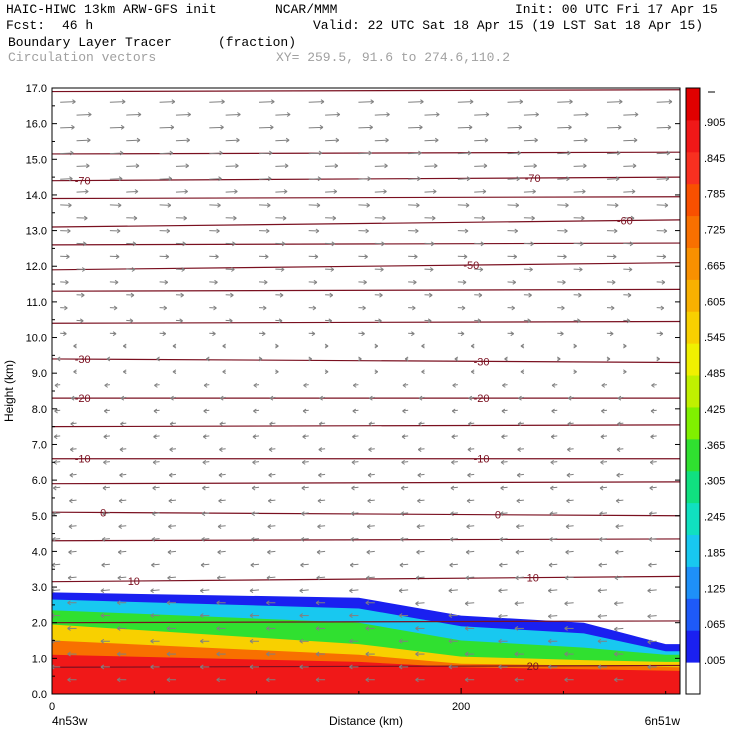 The image size is (740, 740). What do you see at coordinates (78, 25) in the screenshot?
I see `fcst-value: 46 h` at bounding box center [78, 25].